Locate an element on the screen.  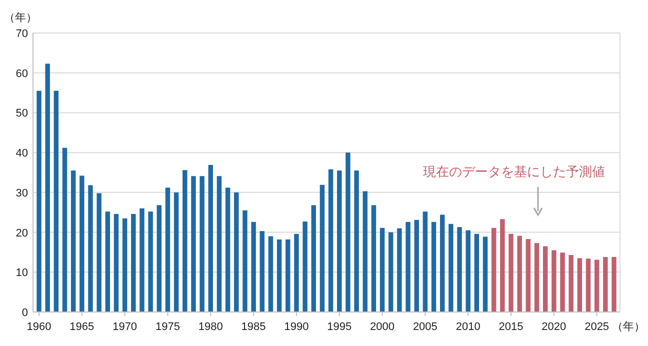
x-tick-label: 2015 is located at coordinates (511, 327).